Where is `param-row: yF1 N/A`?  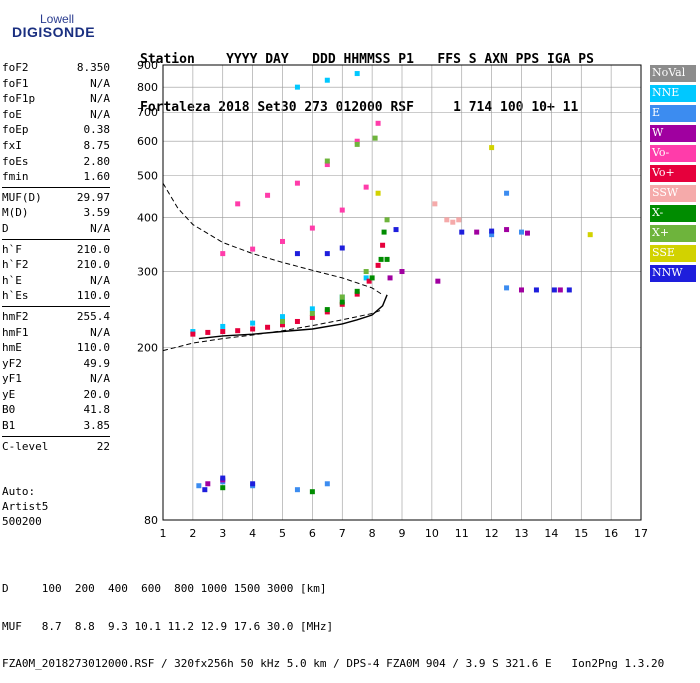 param-row: yF1 N/A is located at coordinates (56, 379).